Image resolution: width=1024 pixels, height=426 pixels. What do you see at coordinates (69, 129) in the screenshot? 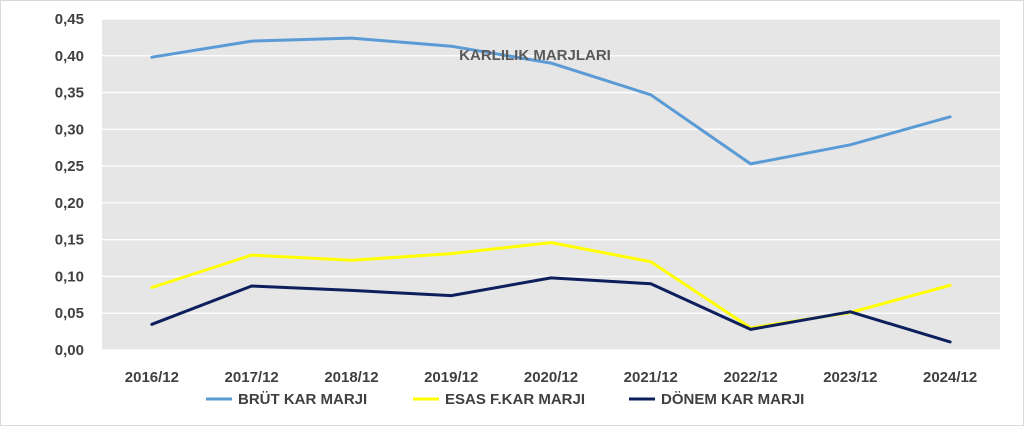
I see `y-tick-label: 0,30` at bounding box center [69, 129].